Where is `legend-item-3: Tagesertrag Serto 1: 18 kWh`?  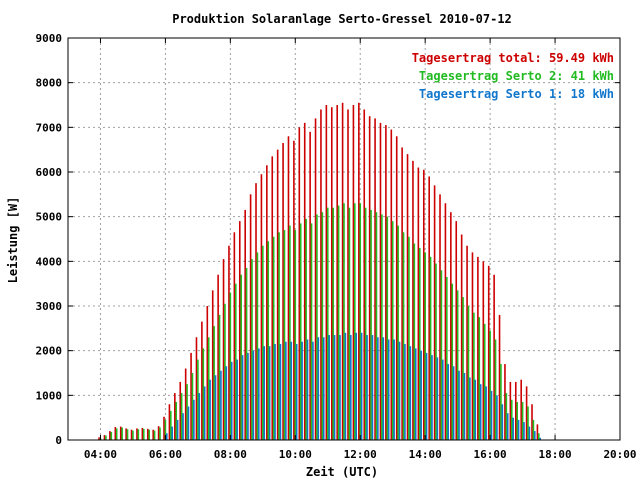 legend-item-3: Tagesertrag Serto 1: 18 kWh is located at coordinates (516, 94).